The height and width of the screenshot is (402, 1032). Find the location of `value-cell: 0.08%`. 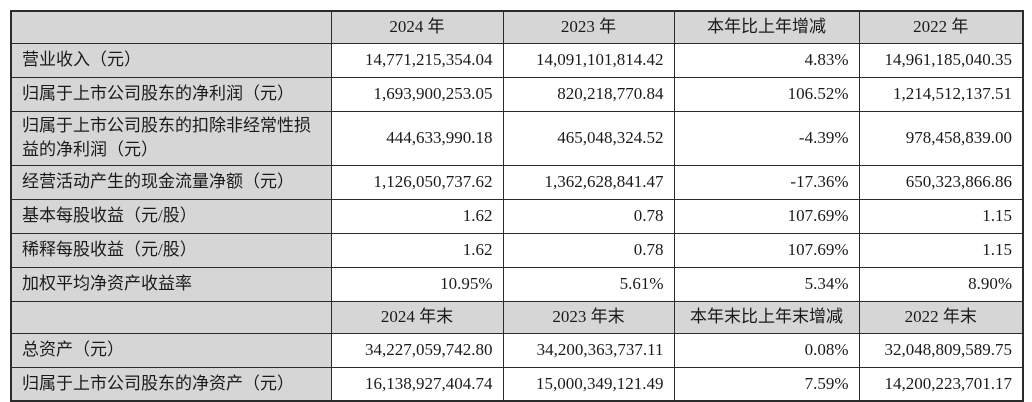

value-cell: 0.08% is located at coordinates (766, 350).